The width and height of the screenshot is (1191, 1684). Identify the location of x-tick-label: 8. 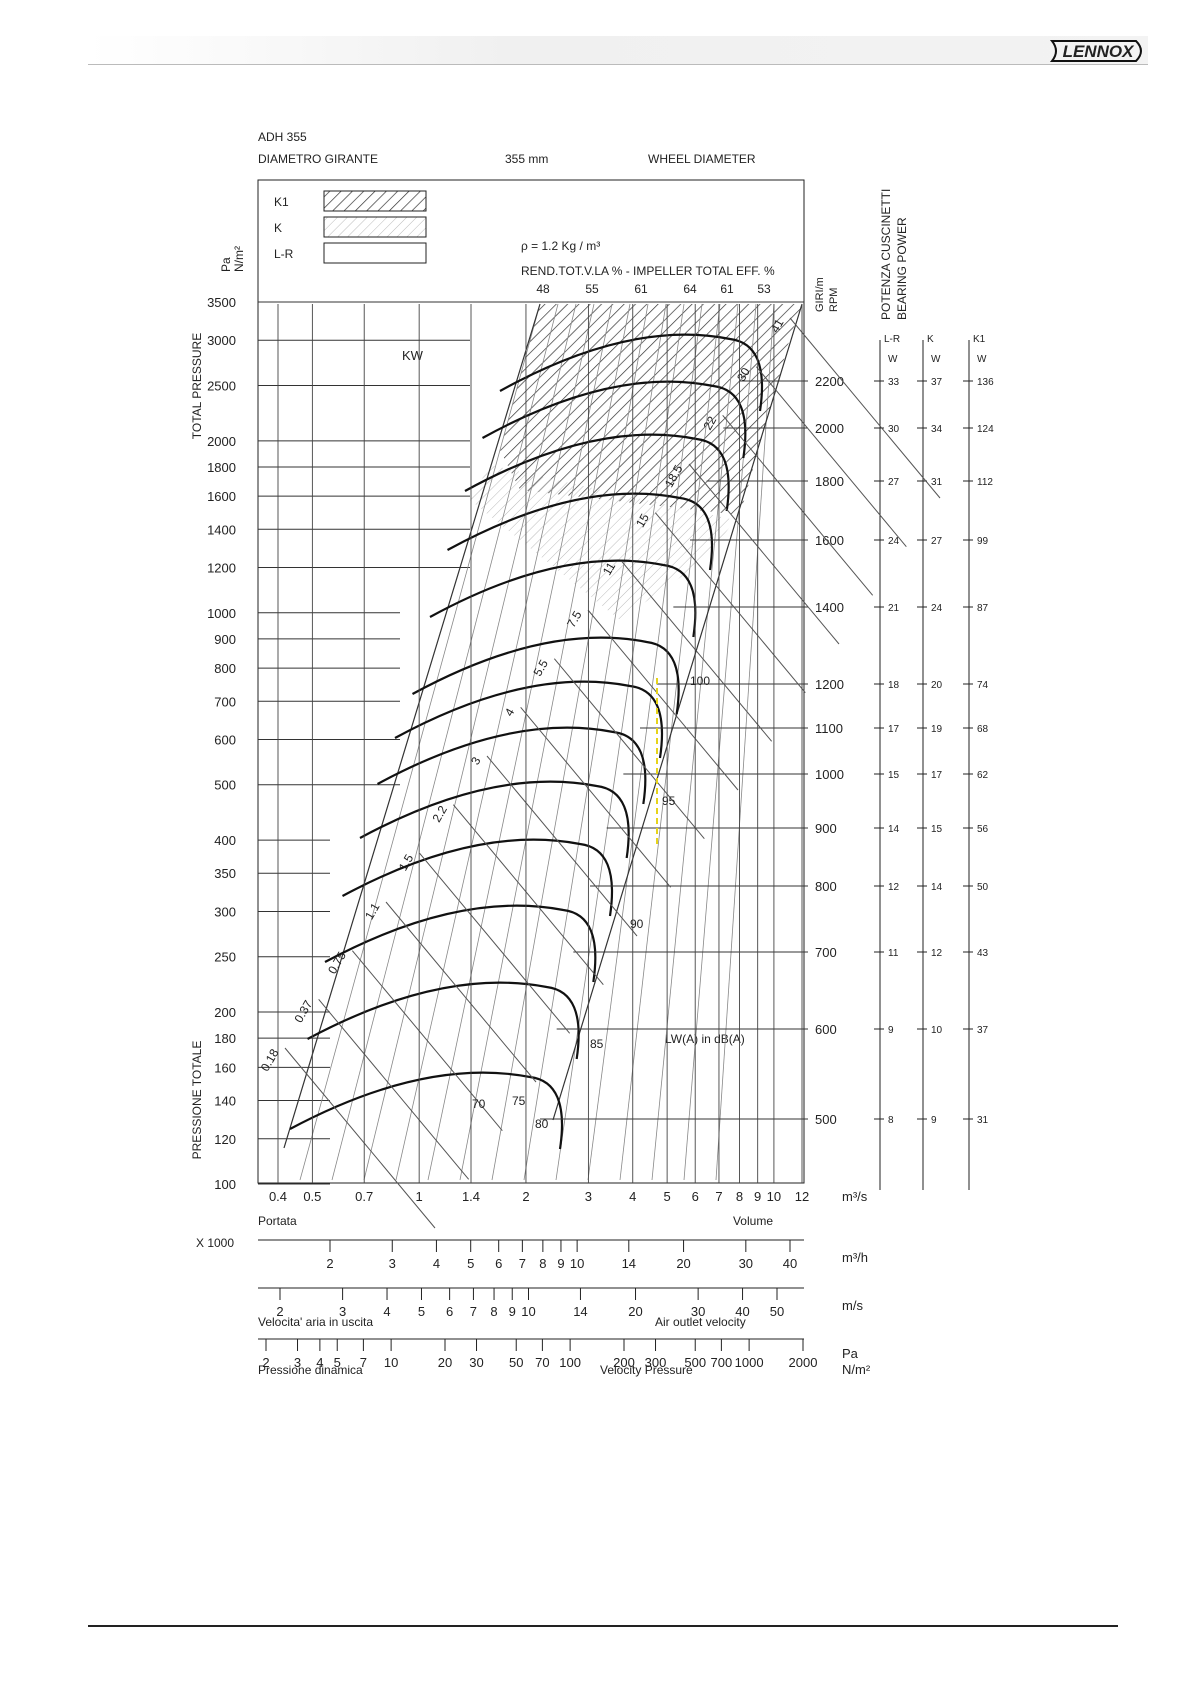
(739, 1196).